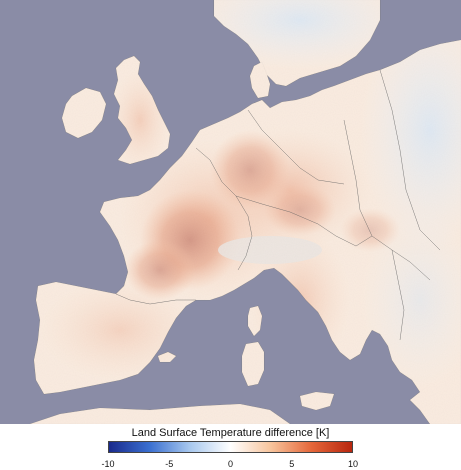 Image resolution: width=461 pixels, height=470 pixels. I want to click on legend-tick-minus-5: -5, so click(169, 464).